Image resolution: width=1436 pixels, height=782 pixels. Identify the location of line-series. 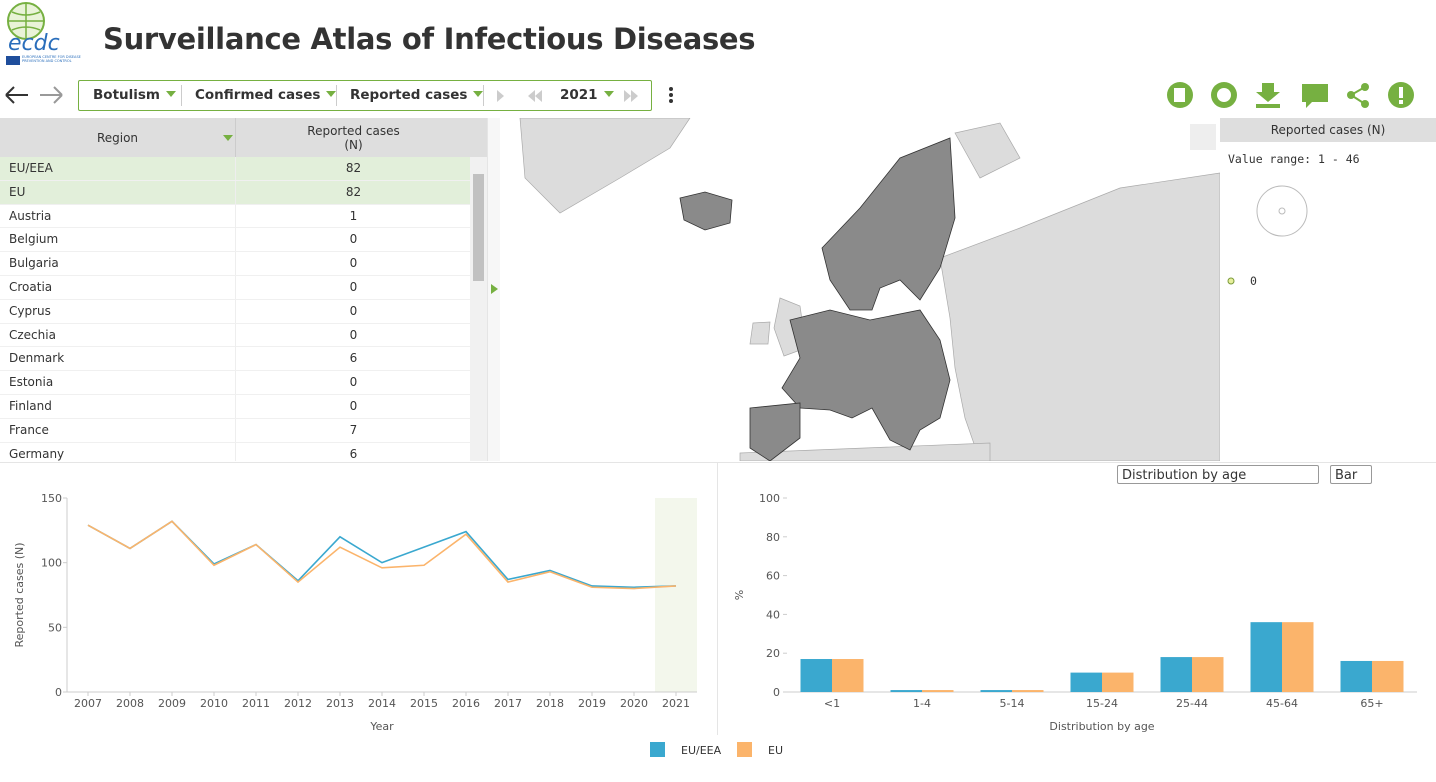
(382, 555).